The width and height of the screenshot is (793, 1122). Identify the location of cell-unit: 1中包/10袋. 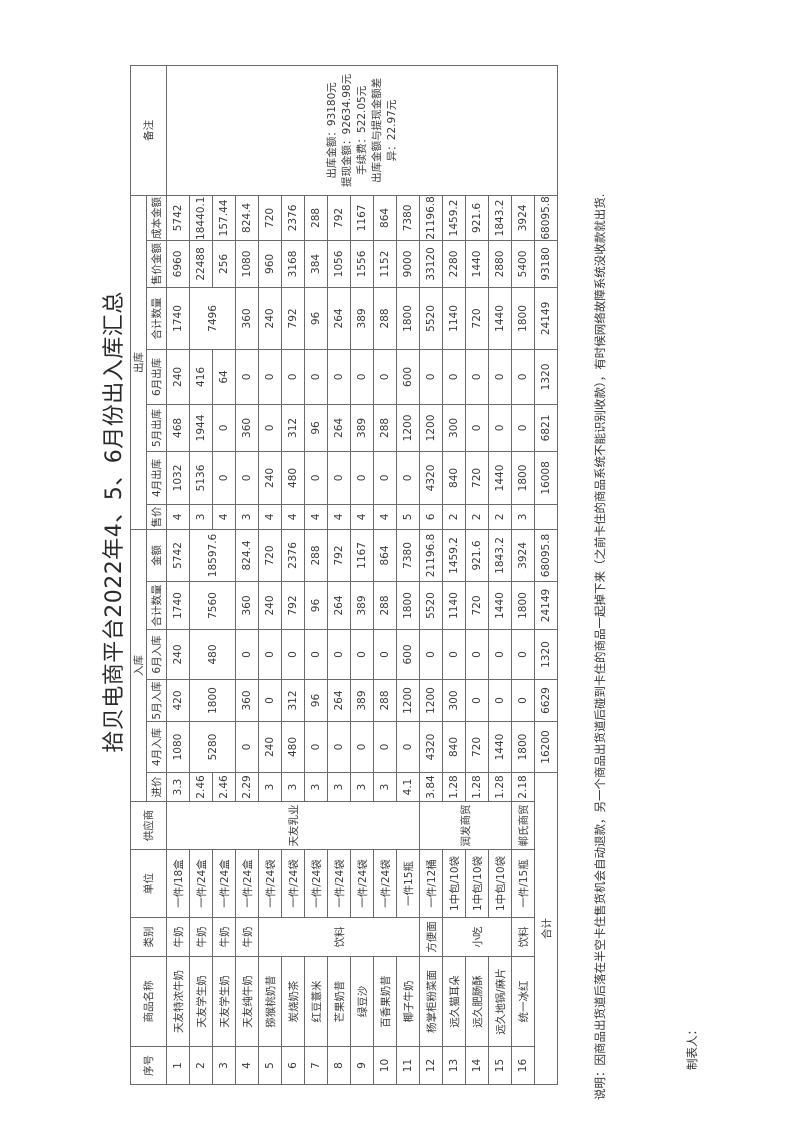
(477, 883).